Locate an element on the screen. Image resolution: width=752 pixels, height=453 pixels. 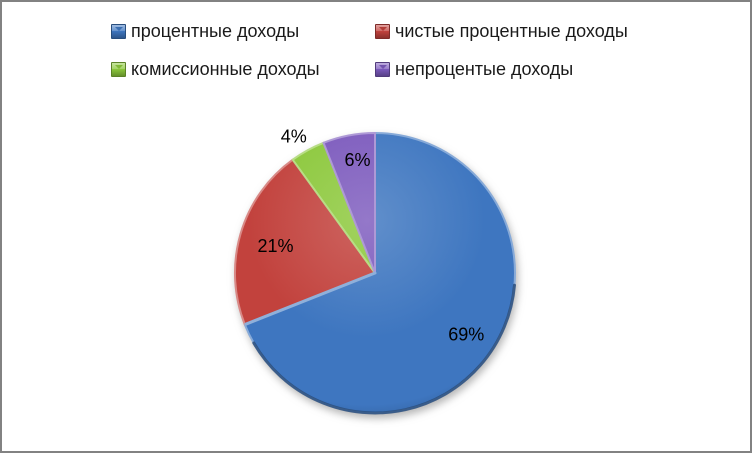
legend-label: чистые процентные доходы is located at coordinates (511, 31).